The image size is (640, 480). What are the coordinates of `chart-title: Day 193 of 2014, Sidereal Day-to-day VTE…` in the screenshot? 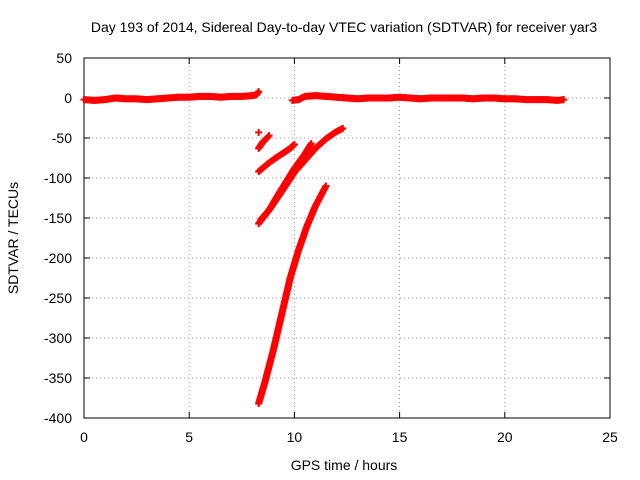 It's located at (344, 27).